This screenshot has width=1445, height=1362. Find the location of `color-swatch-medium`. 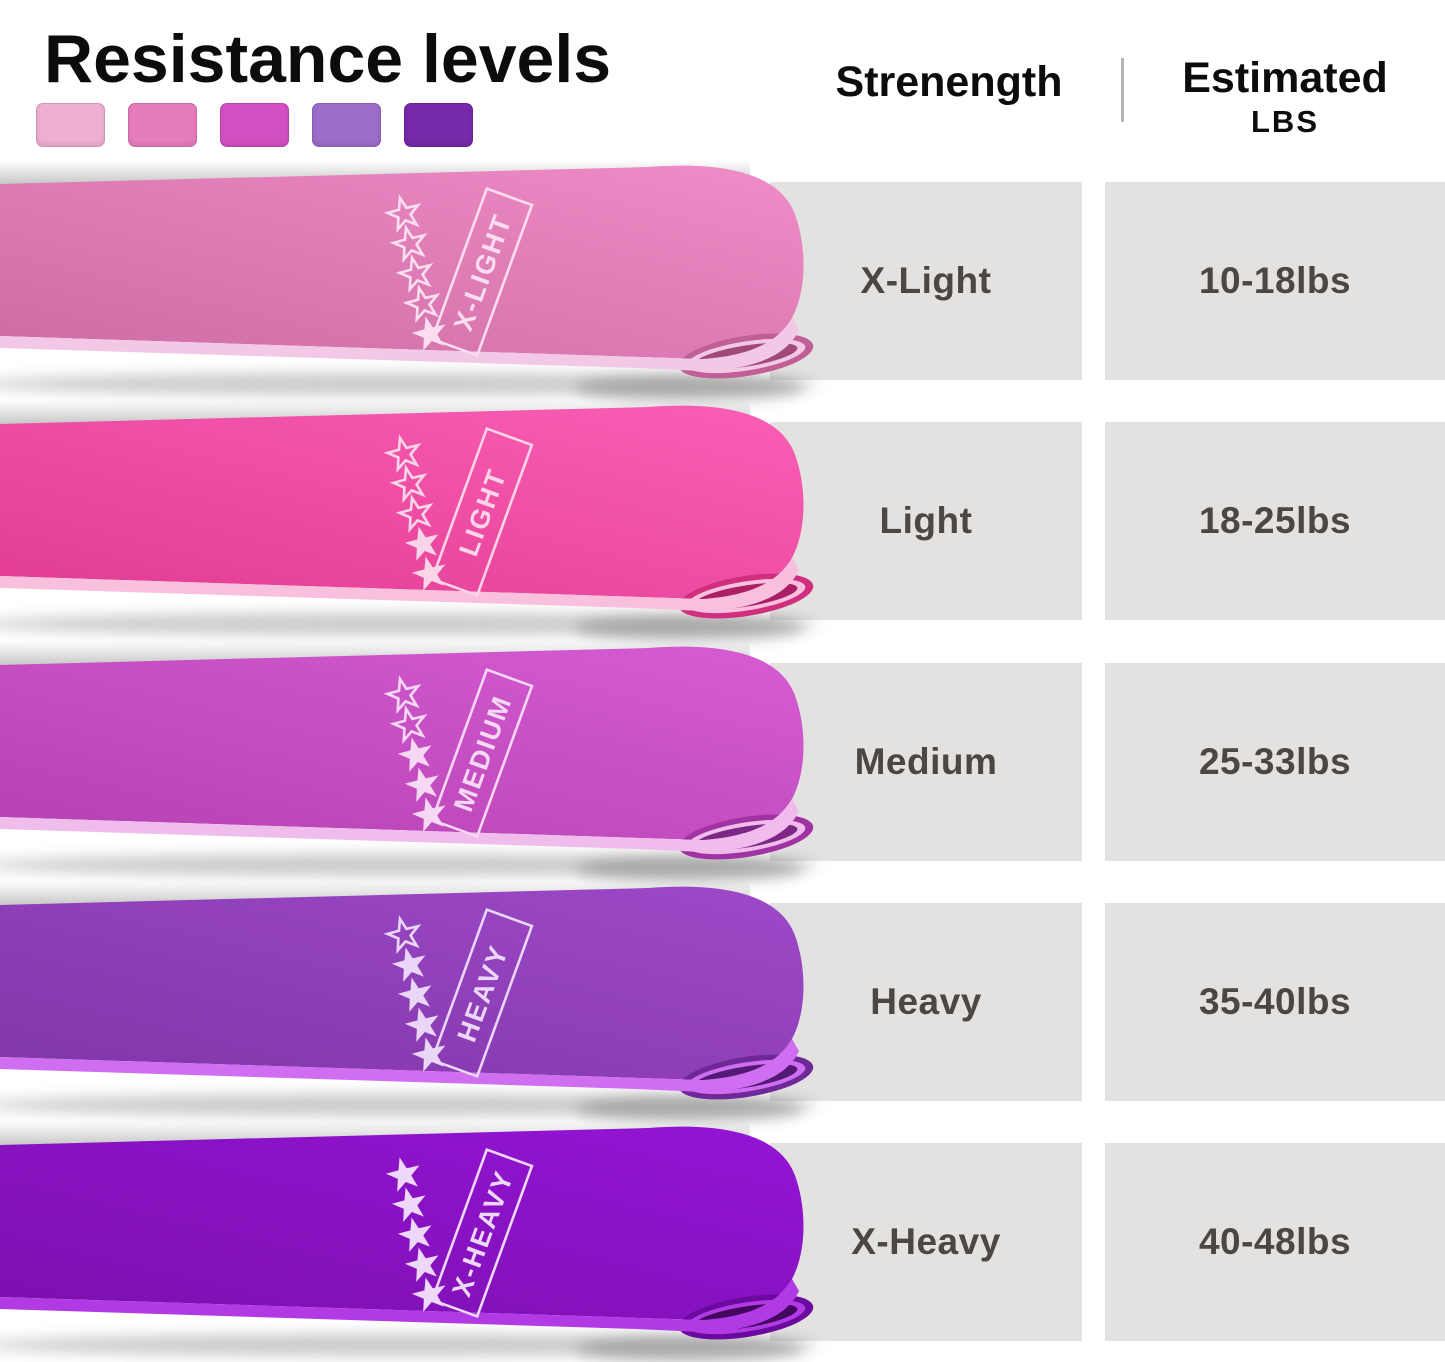

color-swatch-medium is located at coordinates (254, 125).